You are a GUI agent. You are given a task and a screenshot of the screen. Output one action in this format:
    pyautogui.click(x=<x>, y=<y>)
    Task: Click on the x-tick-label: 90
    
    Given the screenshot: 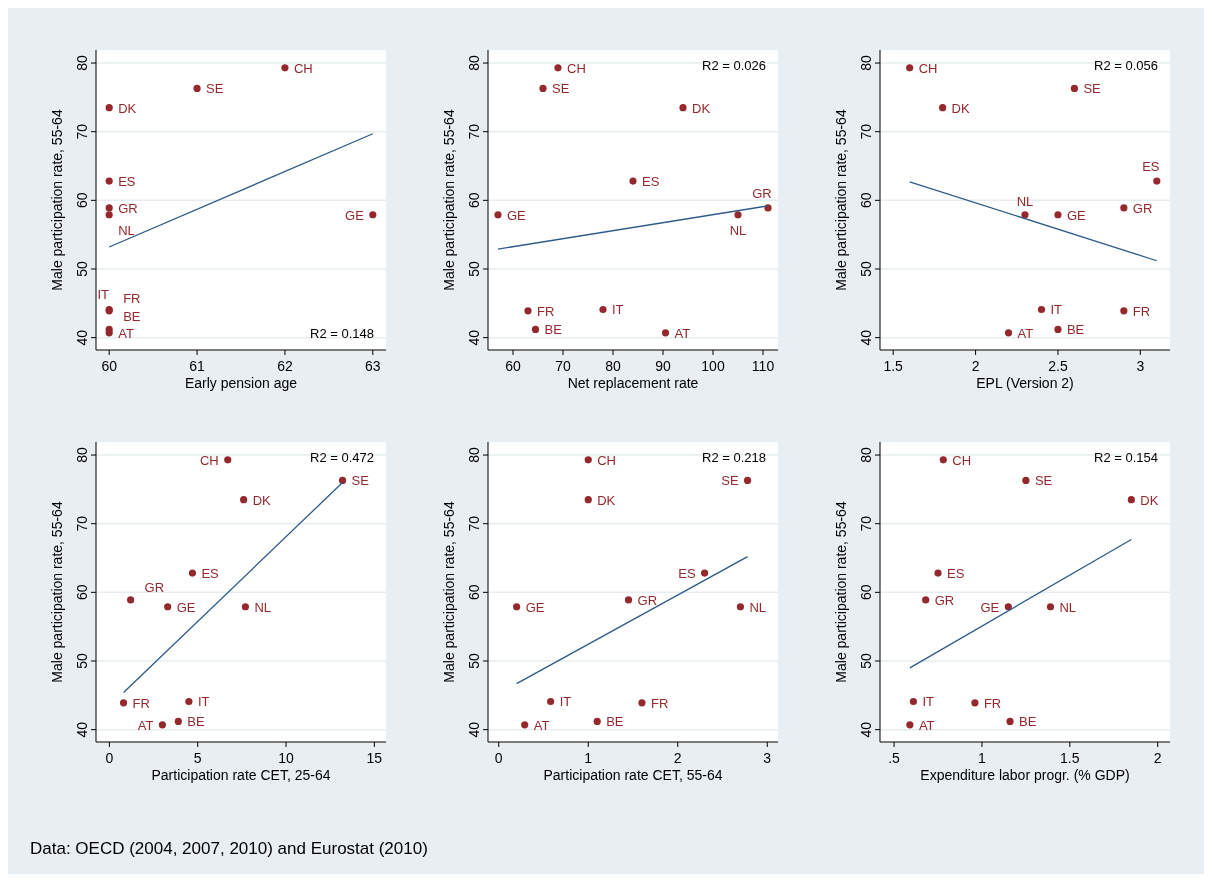 What is the action you would take?
    pyautogui.click(x=663, y=366)
    